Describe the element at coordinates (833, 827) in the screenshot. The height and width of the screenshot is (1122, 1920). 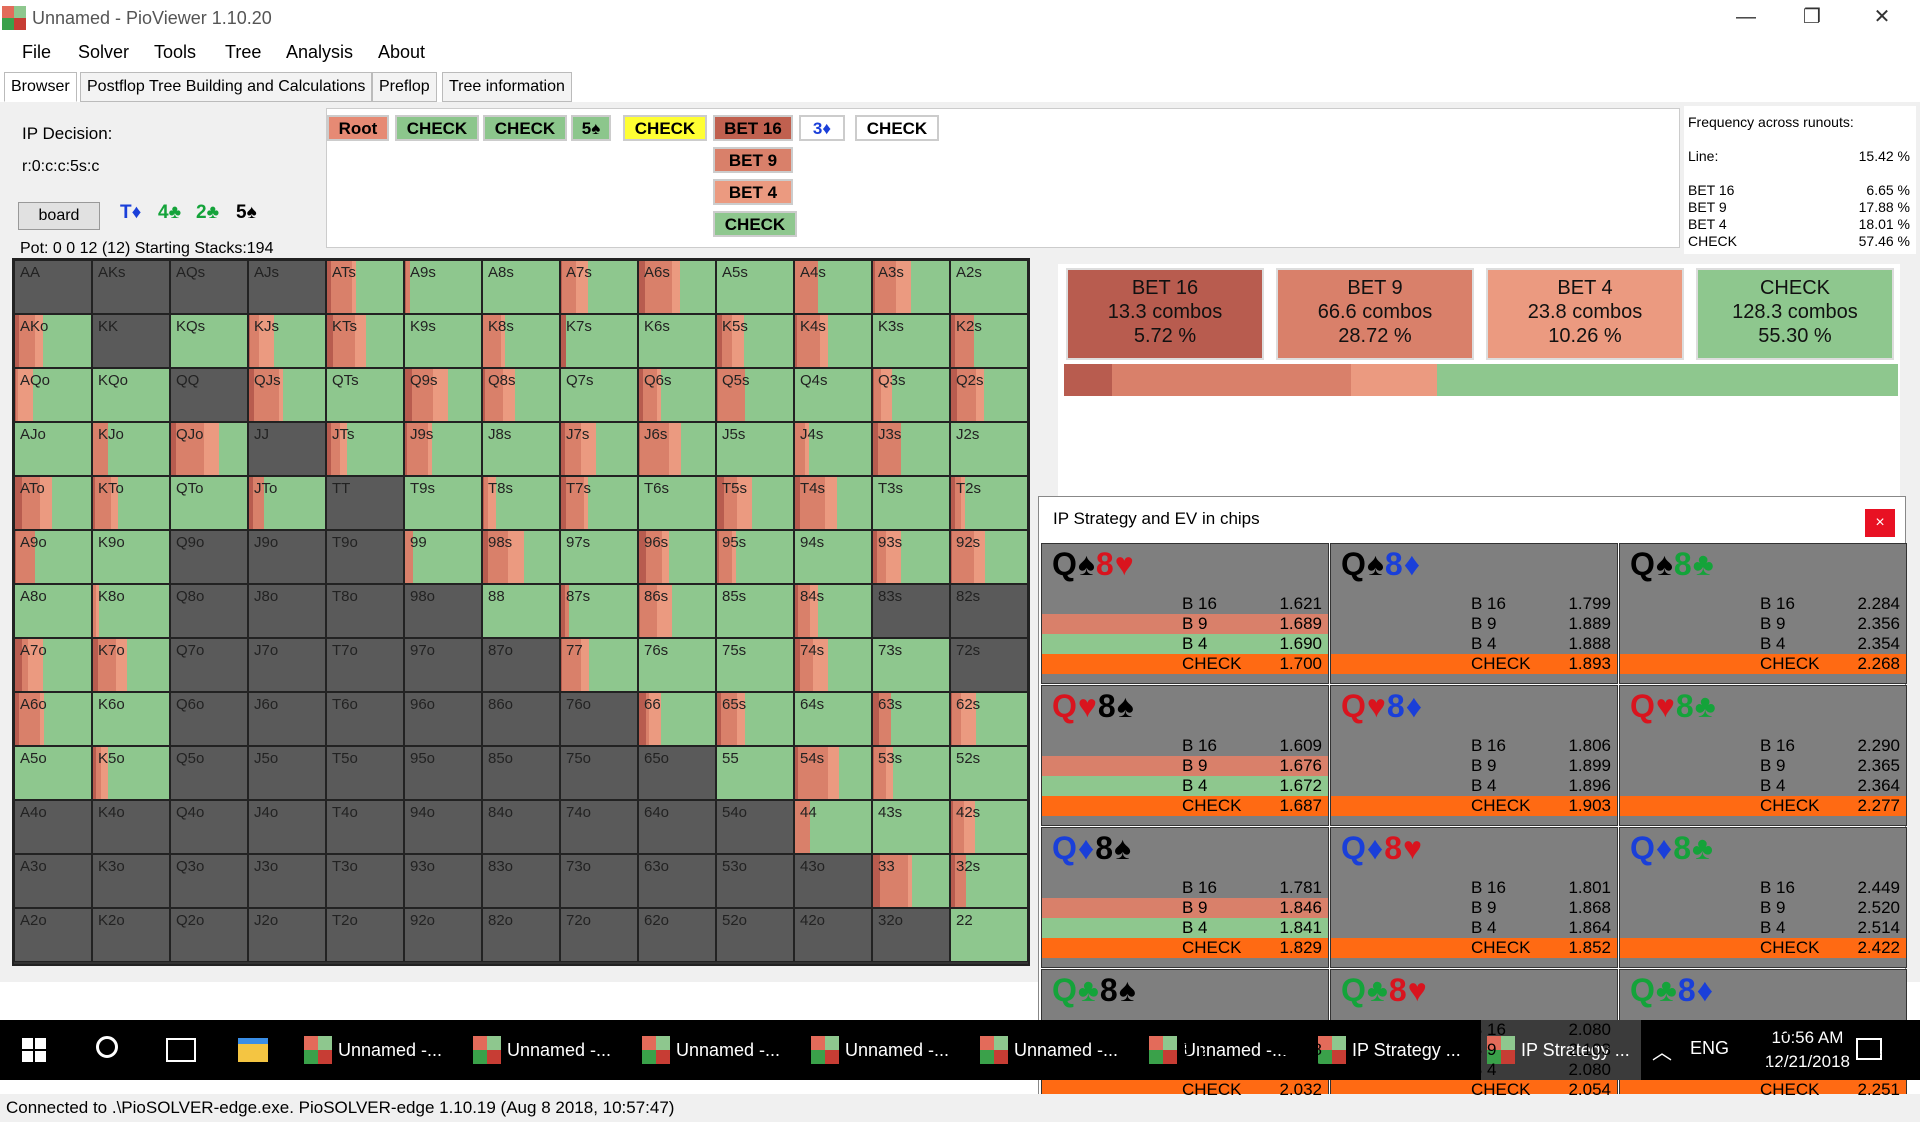
I see `hand-cell: 44` at that location.